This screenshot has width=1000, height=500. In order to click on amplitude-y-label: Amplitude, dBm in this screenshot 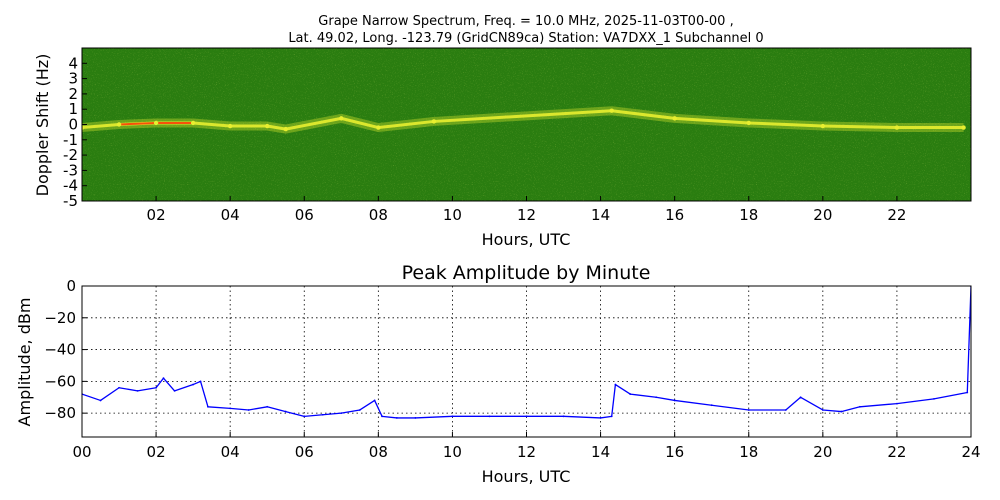, I will do `click(24, 362)`.